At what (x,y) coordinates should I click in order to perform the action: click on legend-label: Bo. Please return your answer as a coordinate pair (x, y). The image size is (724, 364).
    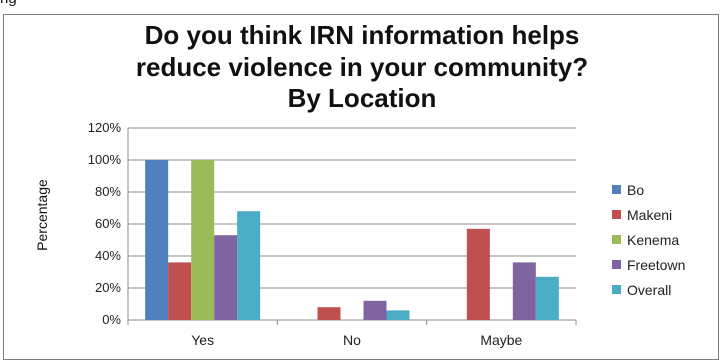
    Looking at the image, I should click on (636, 189).